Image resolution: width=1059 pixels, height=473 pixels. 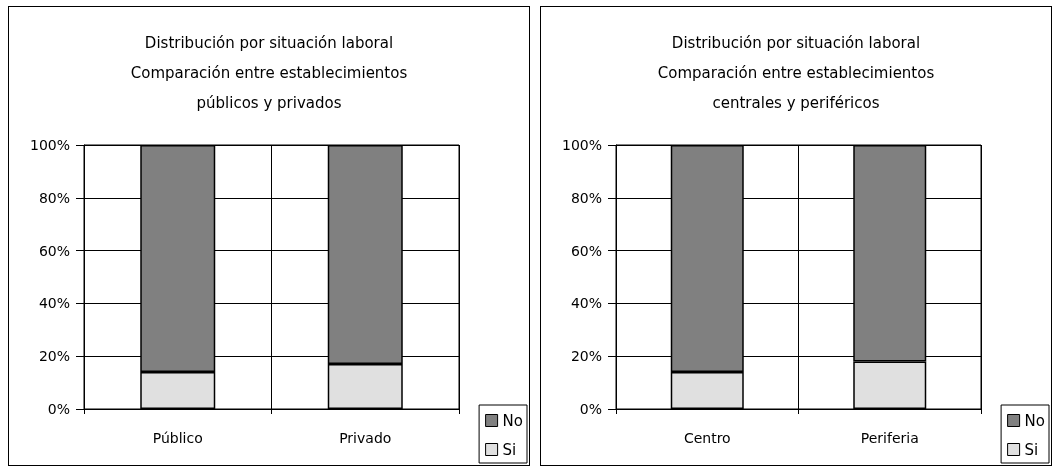 What do you see at coordinates (177, 438) in the screenshot?
I see `x-tick-label: Público` at bounding box center [177, 438].